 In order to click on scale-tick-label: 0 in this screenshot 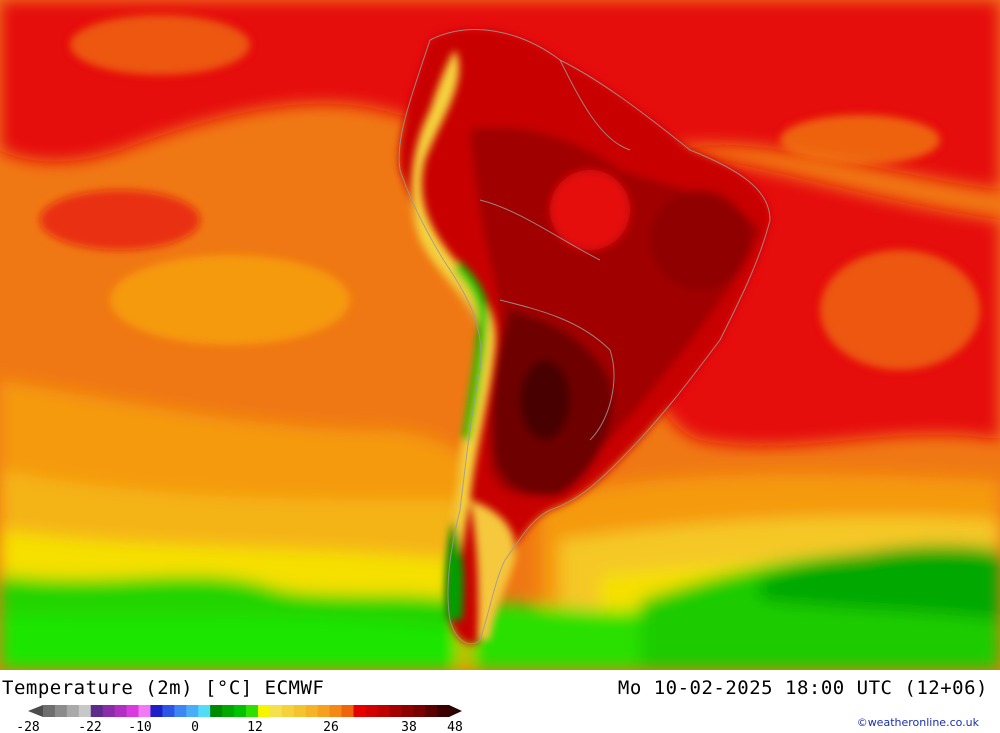, I will do `click(195, 726)`.